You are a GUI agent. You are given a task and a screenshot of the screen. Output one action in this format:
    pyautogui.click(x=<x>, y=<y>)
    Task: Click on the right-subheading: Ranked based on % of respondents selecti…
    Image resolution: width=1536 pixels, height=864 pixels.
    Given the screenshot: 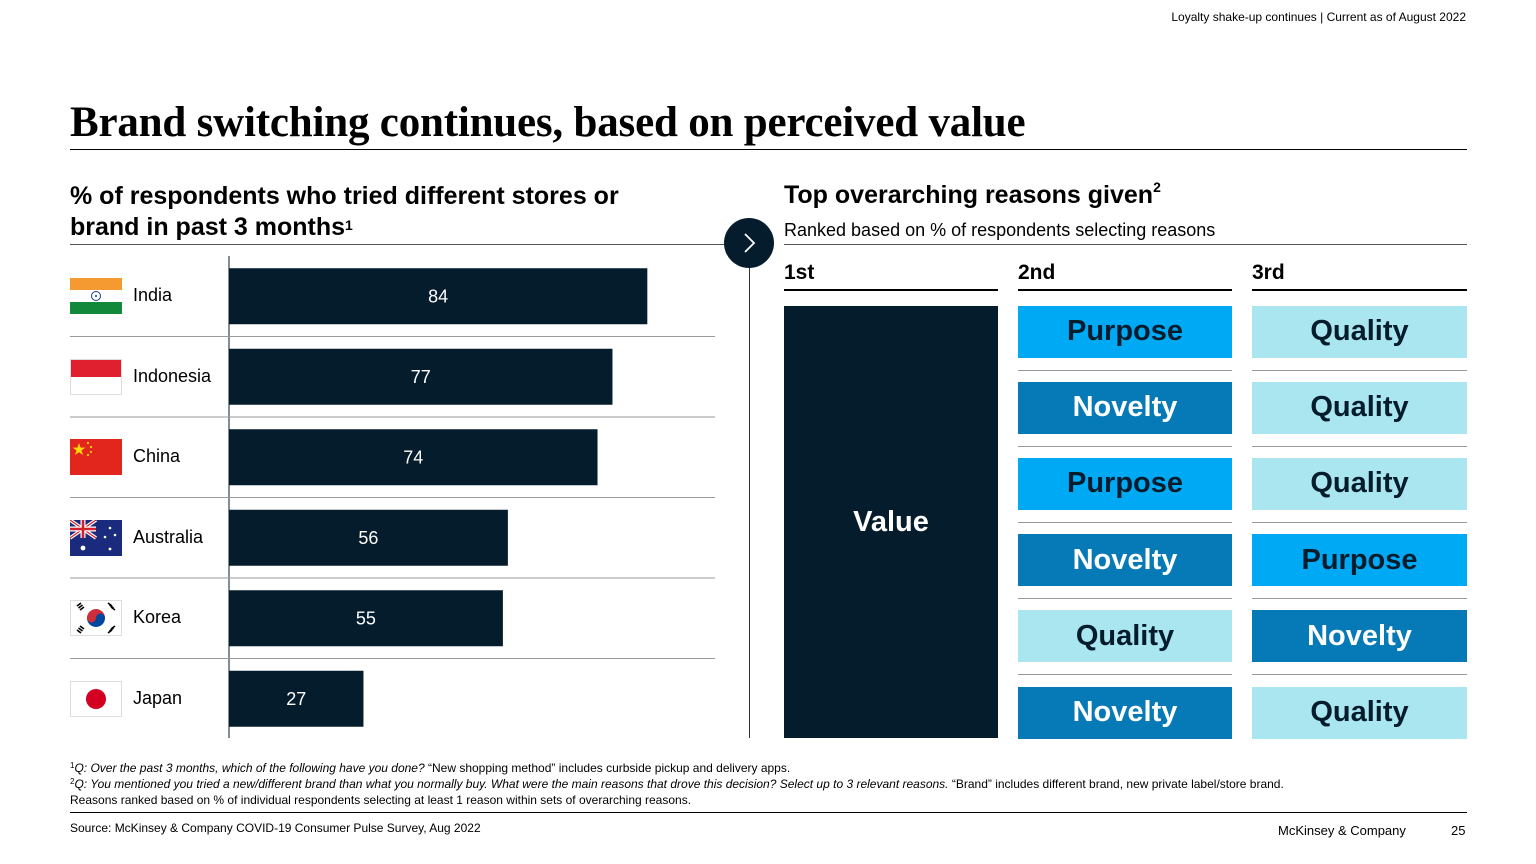 What is the action you would take?
    pyautogui.click(x=1000, y=230)
    